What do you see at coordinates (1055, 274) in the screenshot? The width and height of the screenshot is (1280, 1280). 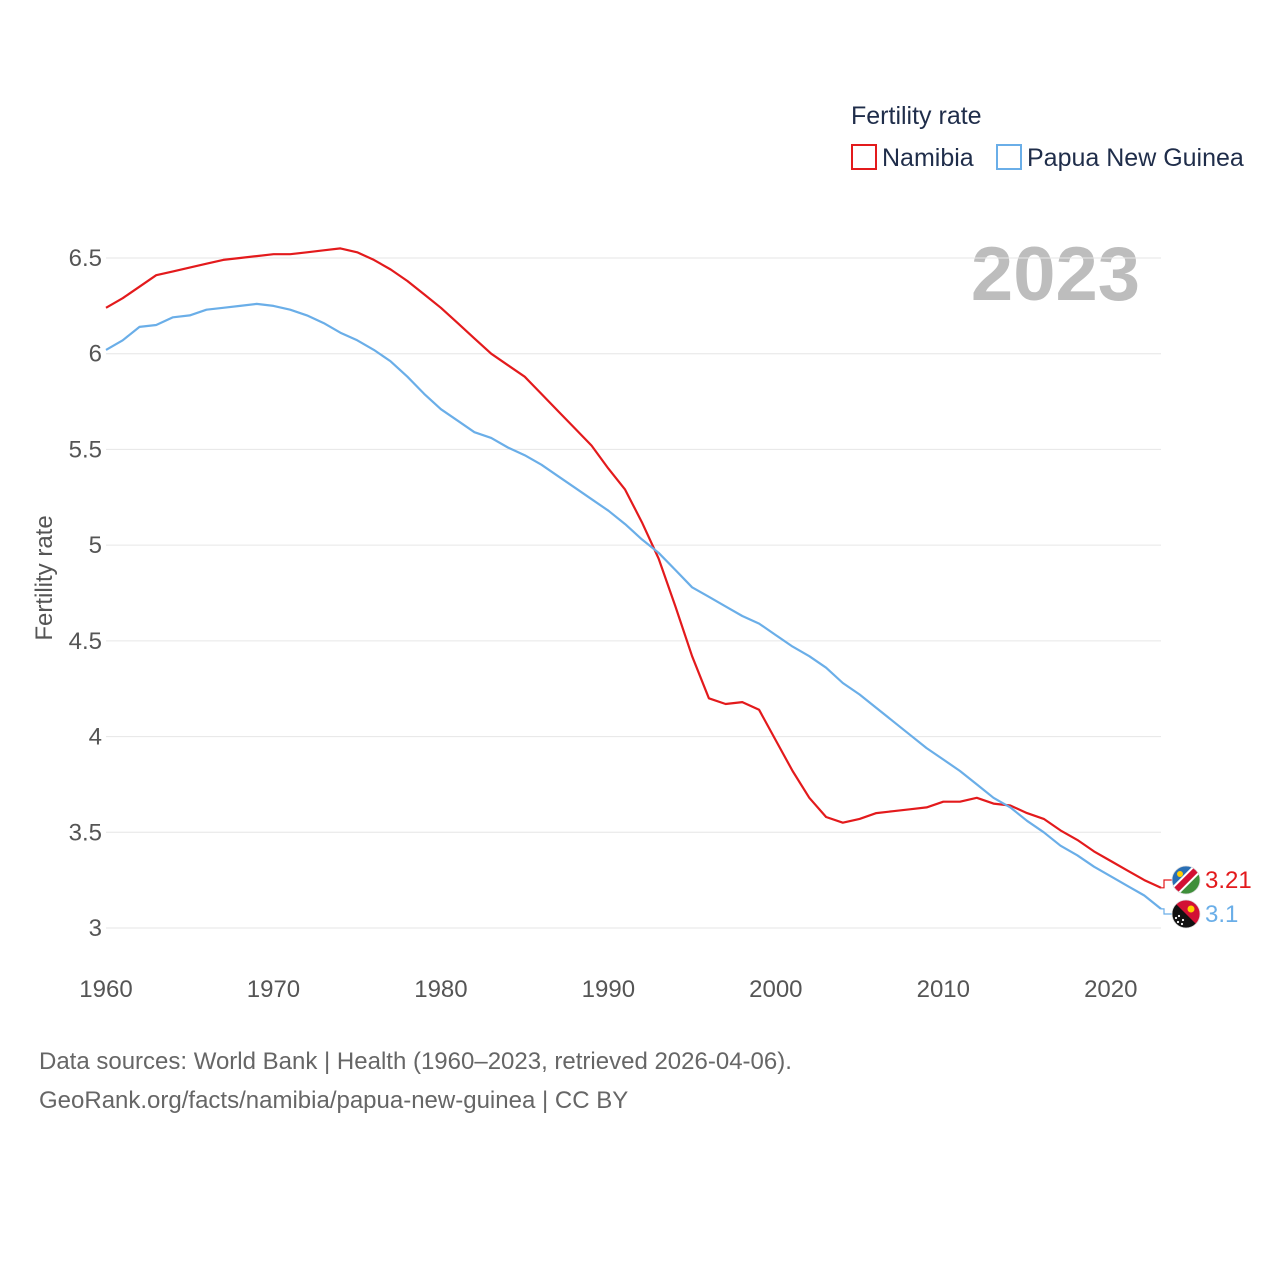 I see `year-watermark: 2023` at bounding box center [1055, 274].